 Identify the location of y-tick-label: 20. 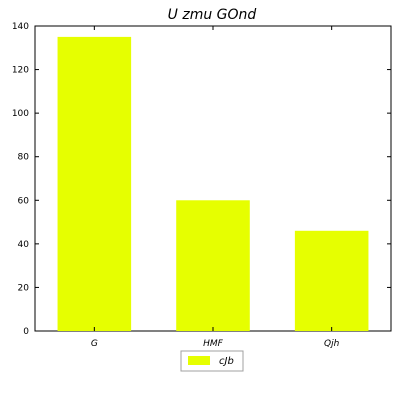
(24, 288).